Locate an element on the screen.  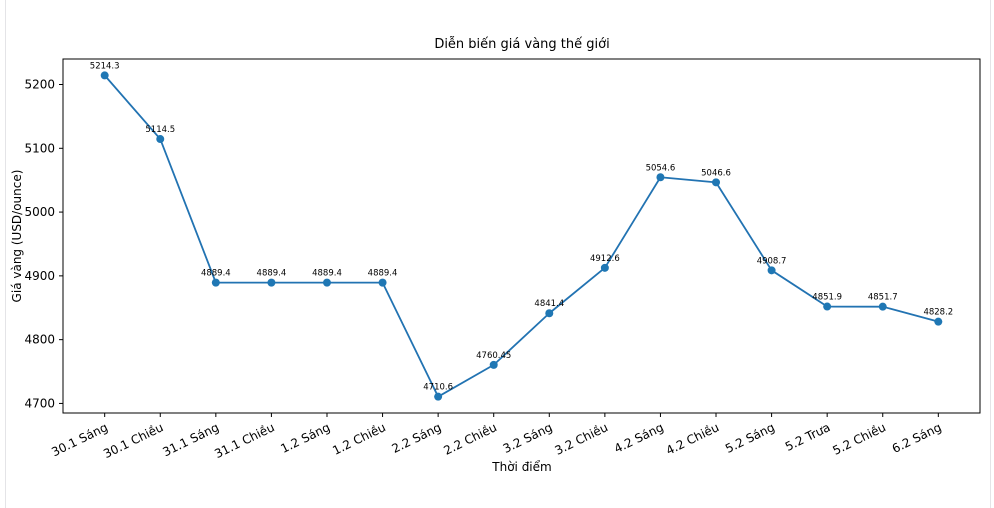
chart-title: Diễn biến giá vàng thế giới is located at coordinates (522, 44).